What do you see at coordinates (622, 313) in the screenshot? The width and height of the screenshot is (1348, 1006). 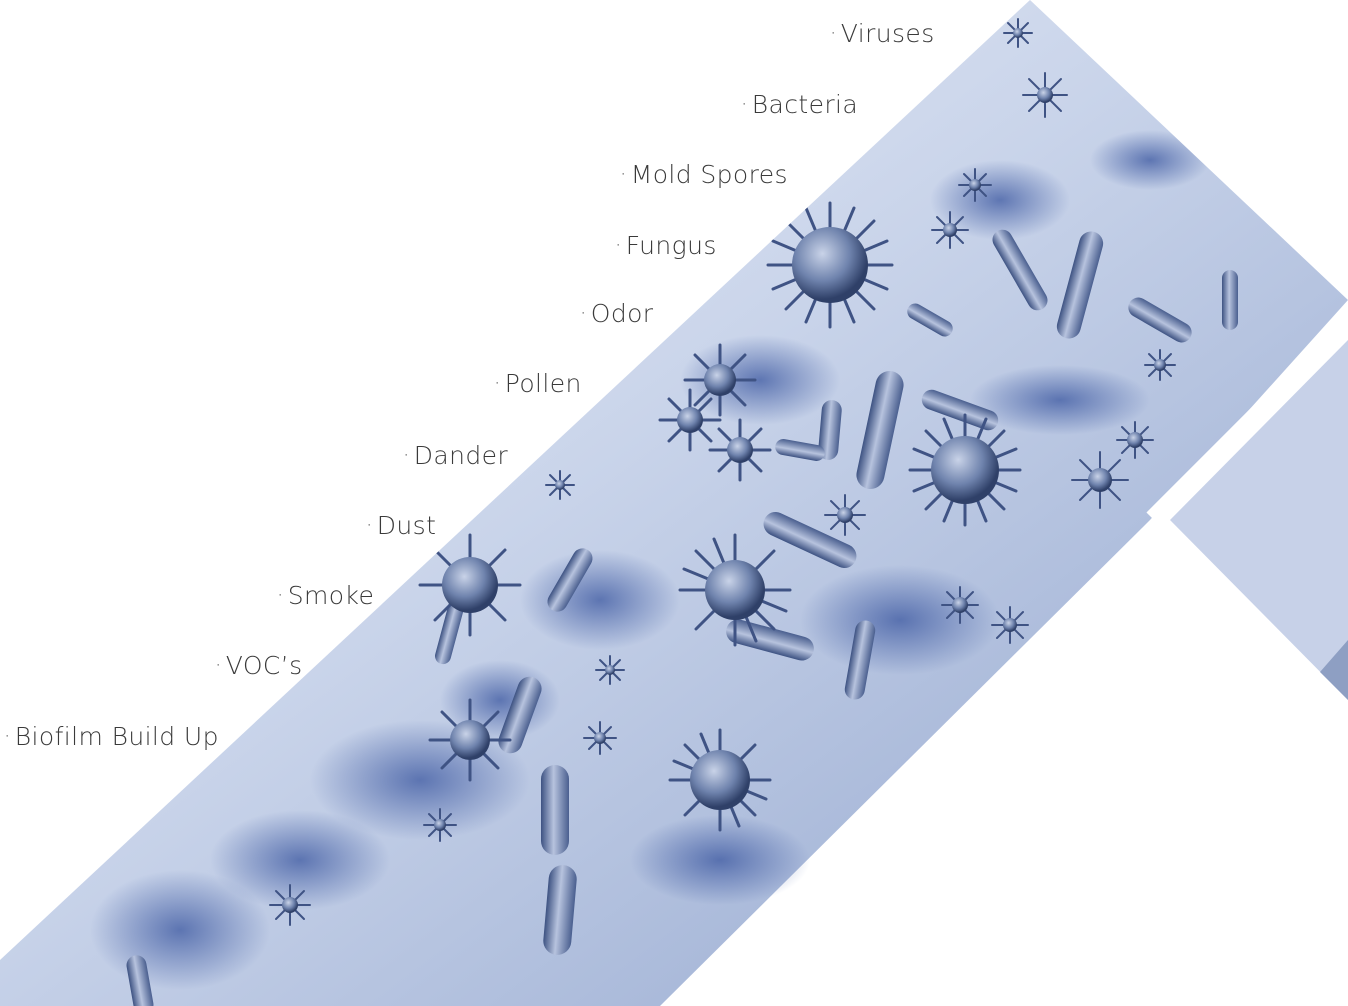 I see `list-item-label: Odor` at bounding box center [622, 313].